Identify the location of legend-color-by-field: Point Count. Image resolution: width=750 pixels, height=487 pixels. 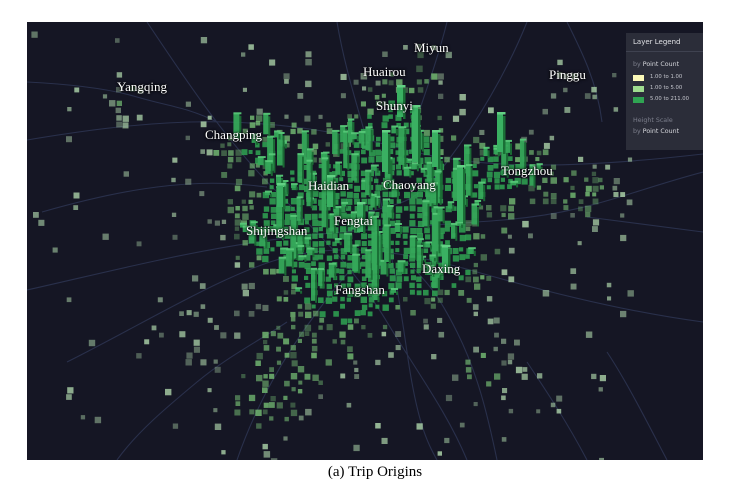
(661, 64).